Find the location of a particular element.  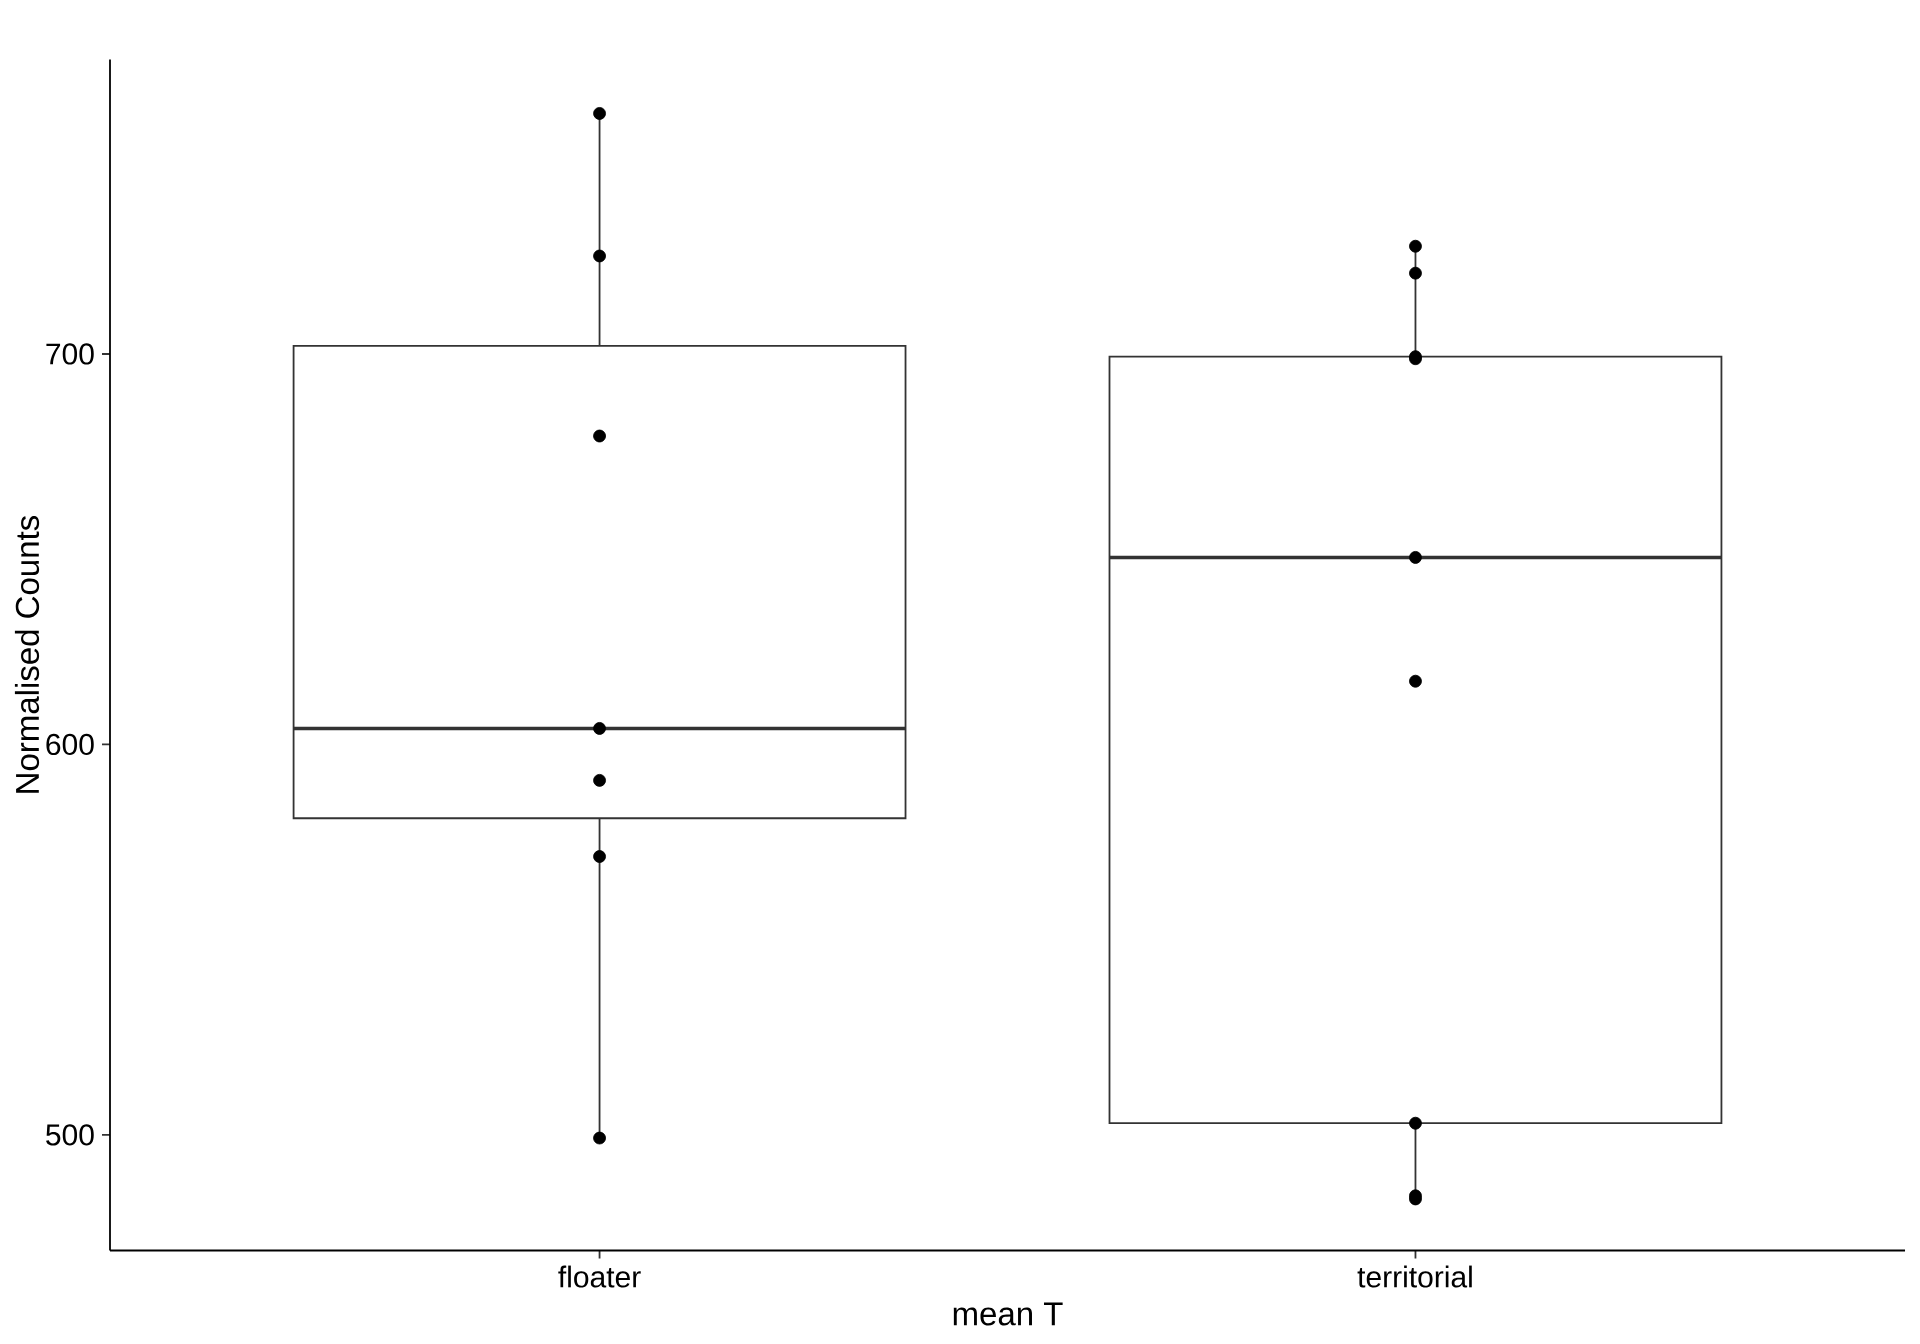

x-tick-label: floater is located at coordinates (599, 1276).